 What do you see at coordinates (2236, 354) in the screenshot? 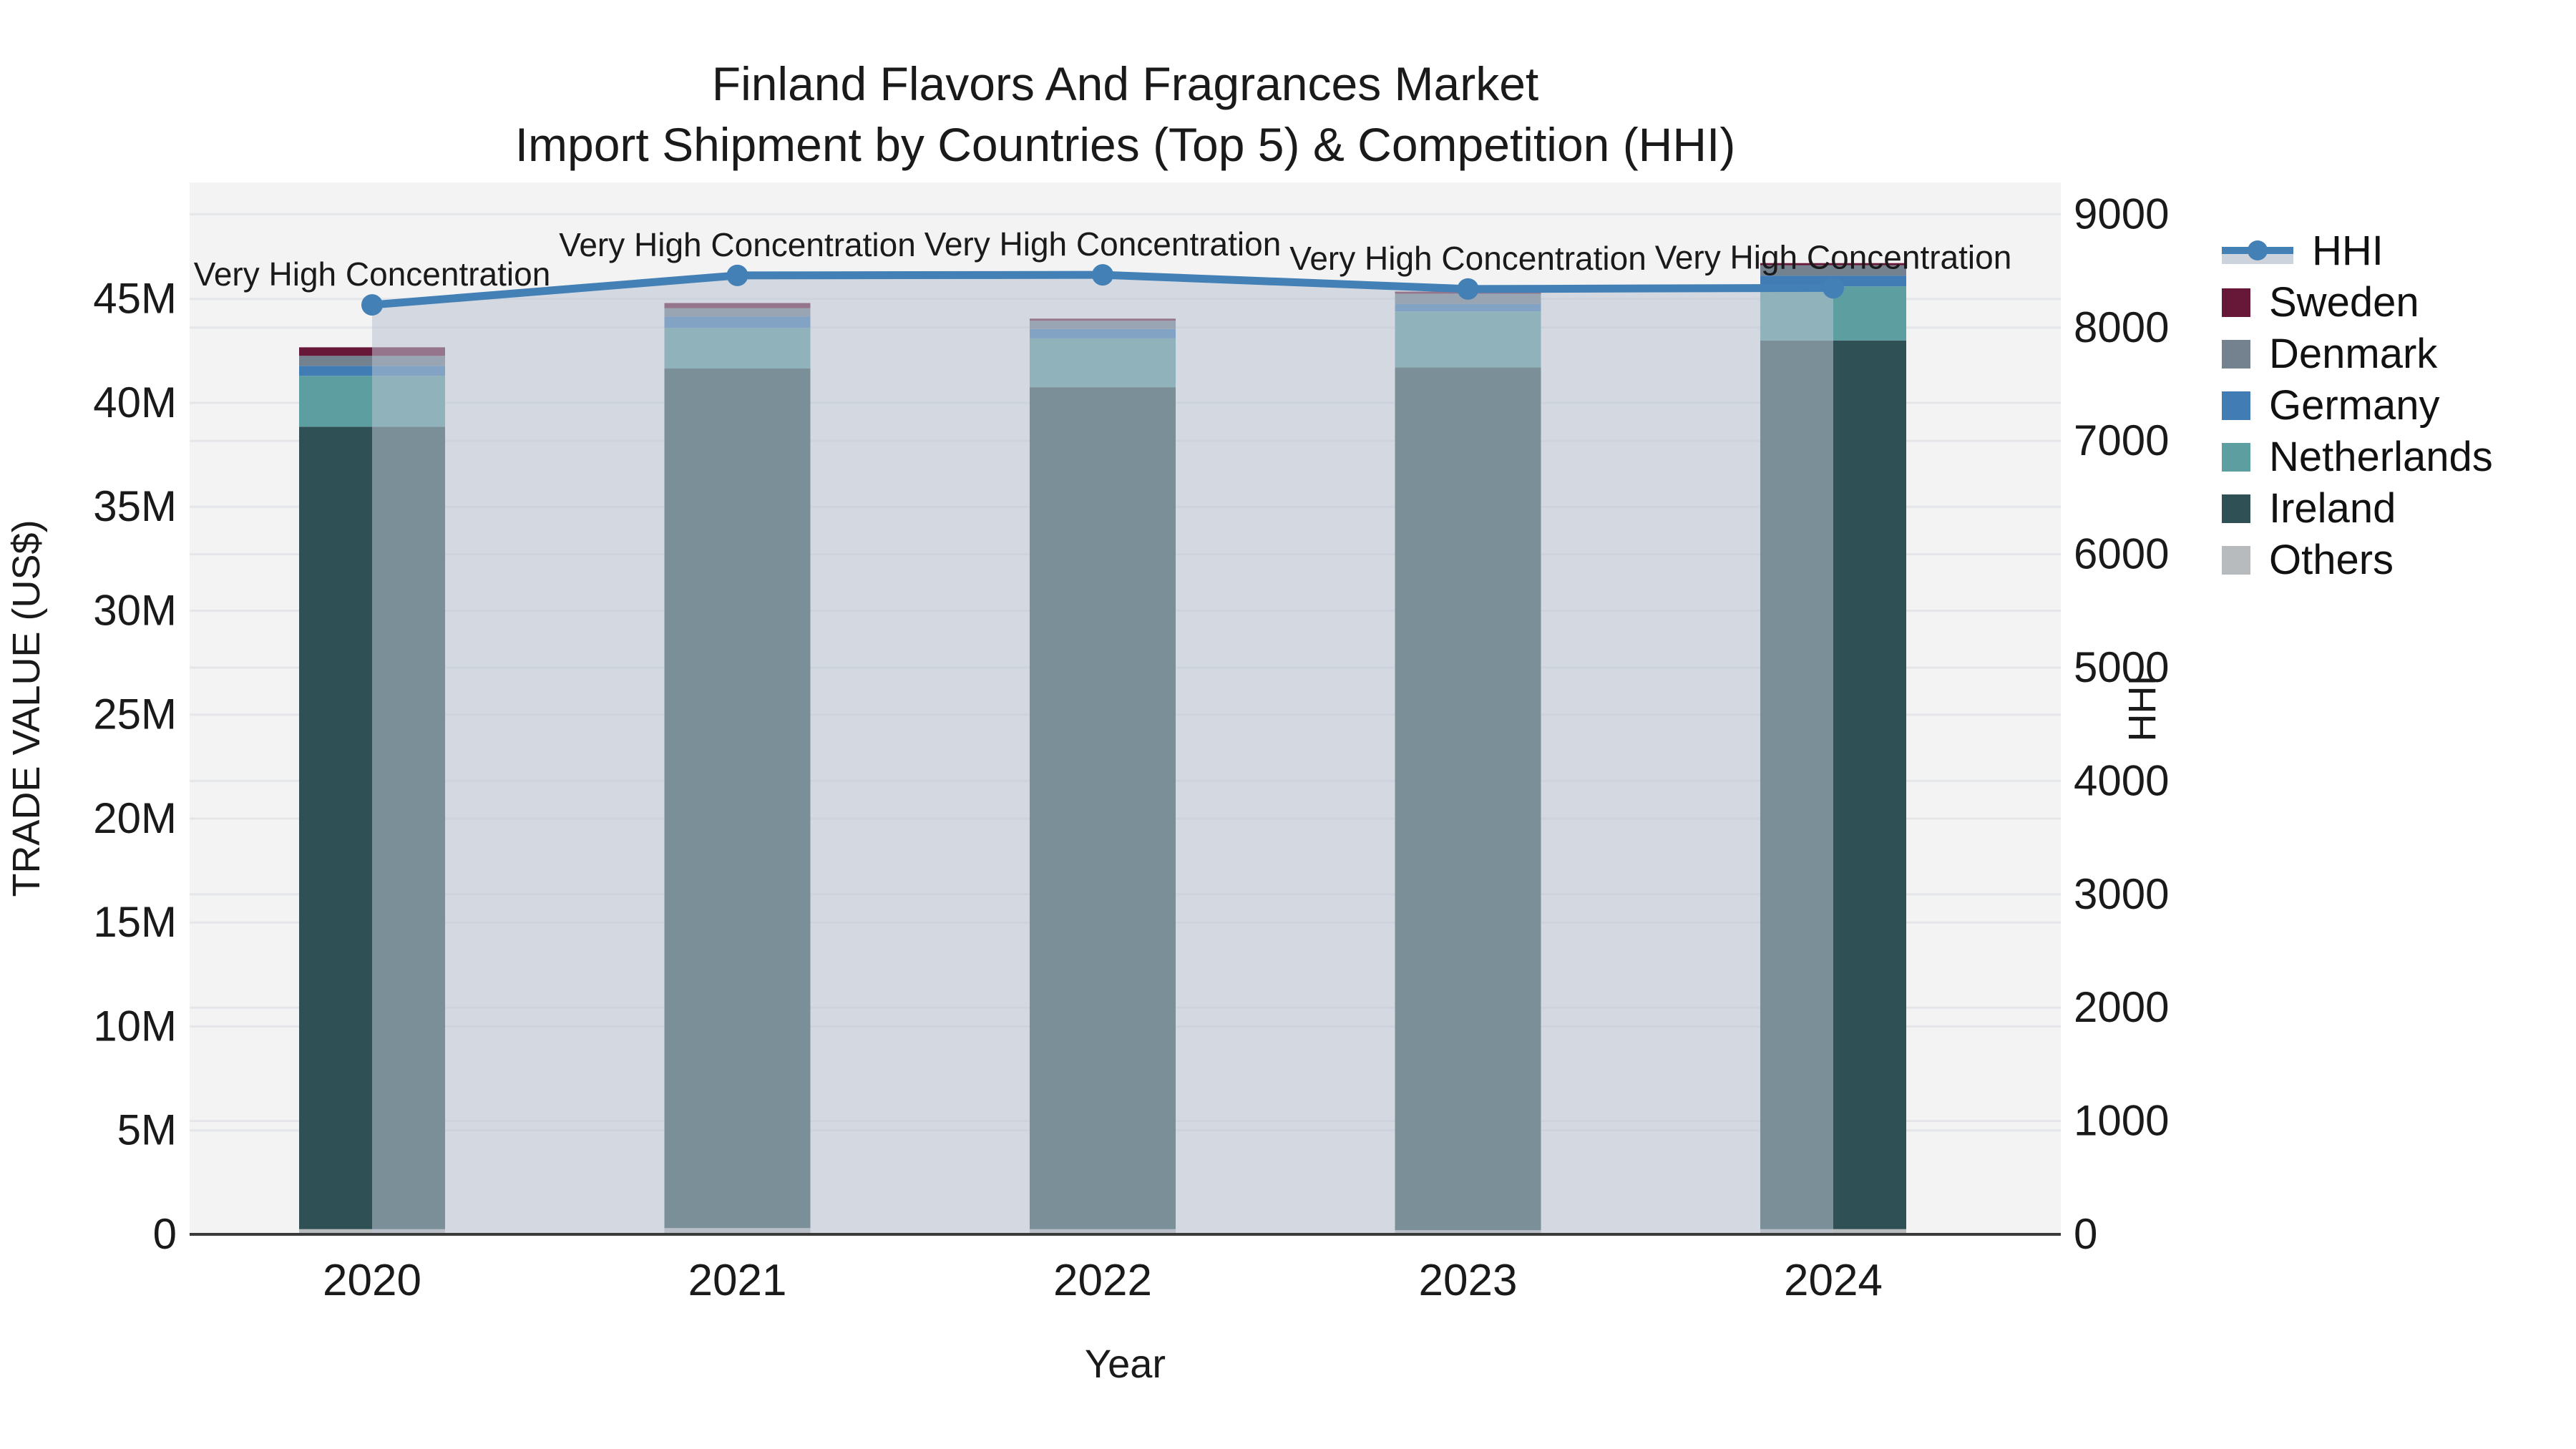
I see `denmark-color-swatch` at bounding box center [2236, 354].